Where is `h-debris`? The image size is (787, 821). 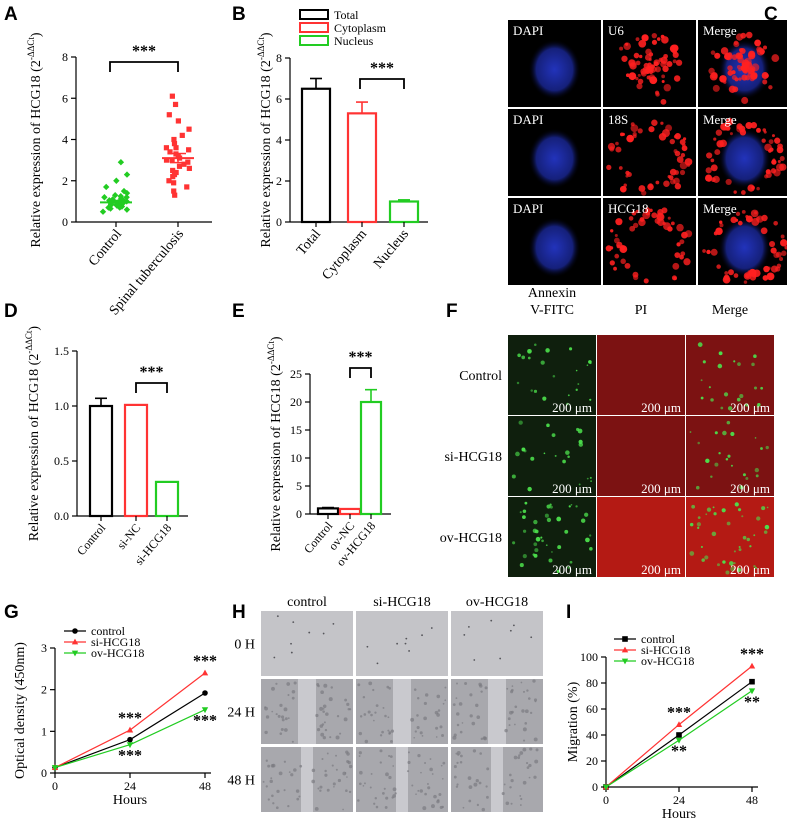
h-debris is located at coordinates (291, 652).